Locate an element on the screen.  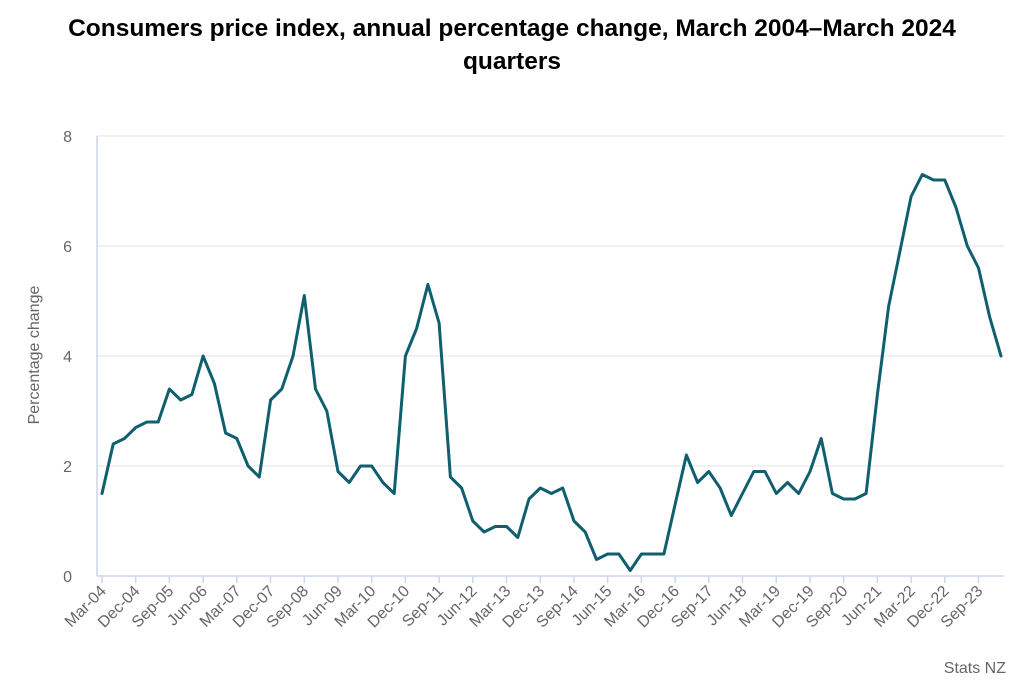
y-tick-label: 2 is located at coordinates (67, 467).